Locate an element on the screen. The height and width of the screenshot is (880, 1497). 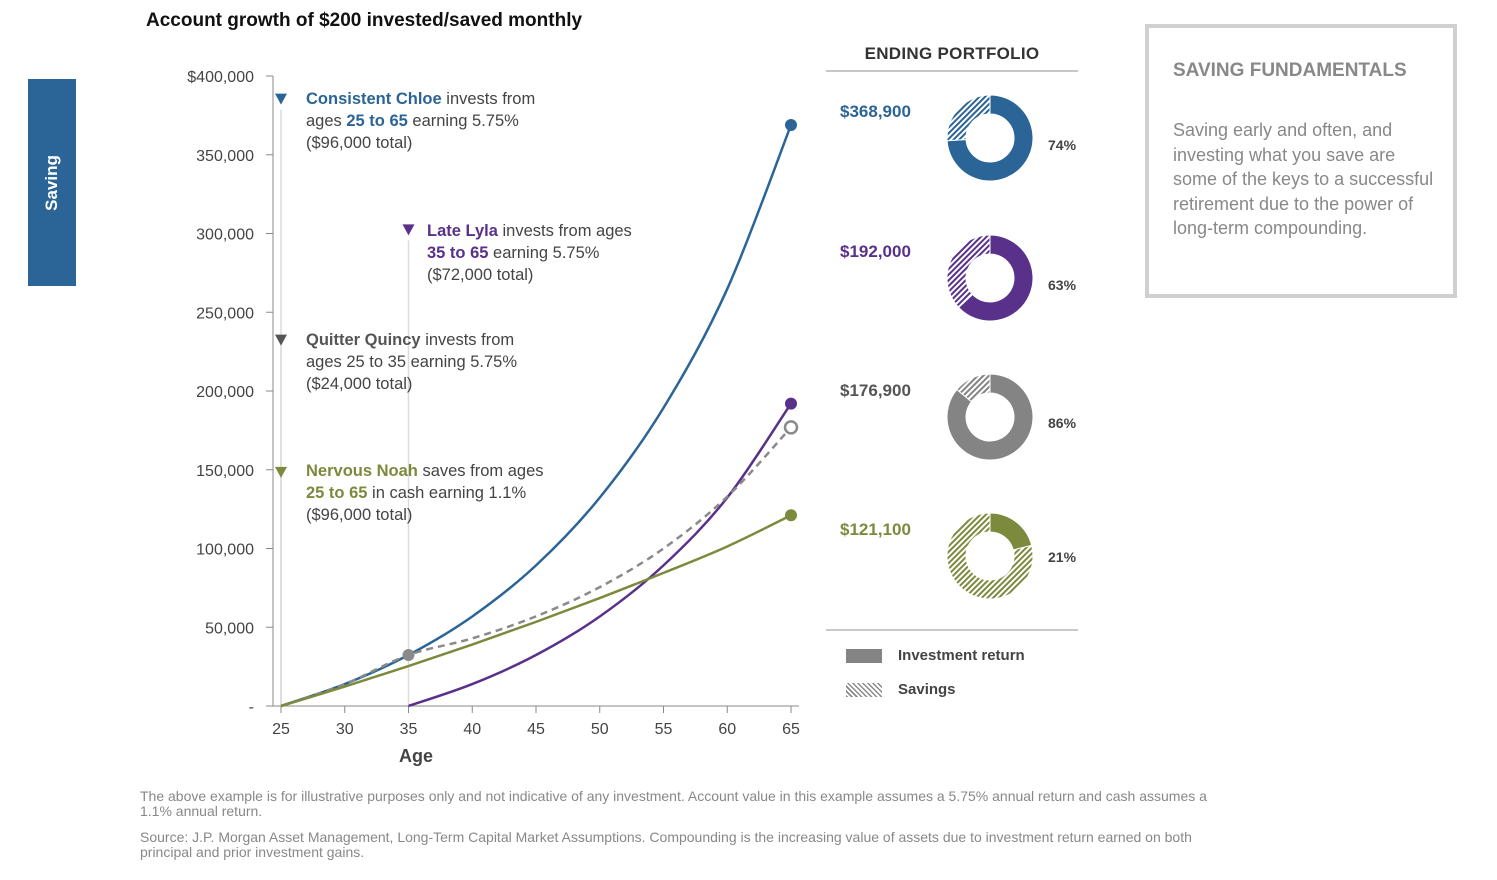
annotation-lyla-total: ($72,000 total) is located at coordinates (480, 275).